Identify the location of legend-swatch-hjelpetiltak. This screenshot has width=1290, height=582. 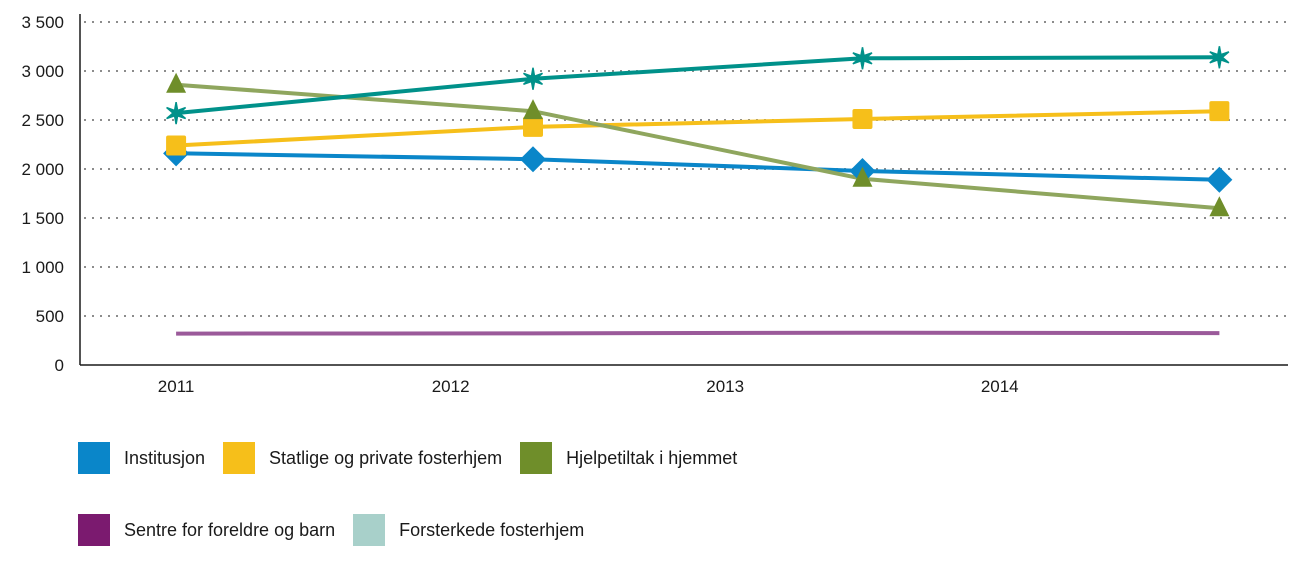
(536, 458).